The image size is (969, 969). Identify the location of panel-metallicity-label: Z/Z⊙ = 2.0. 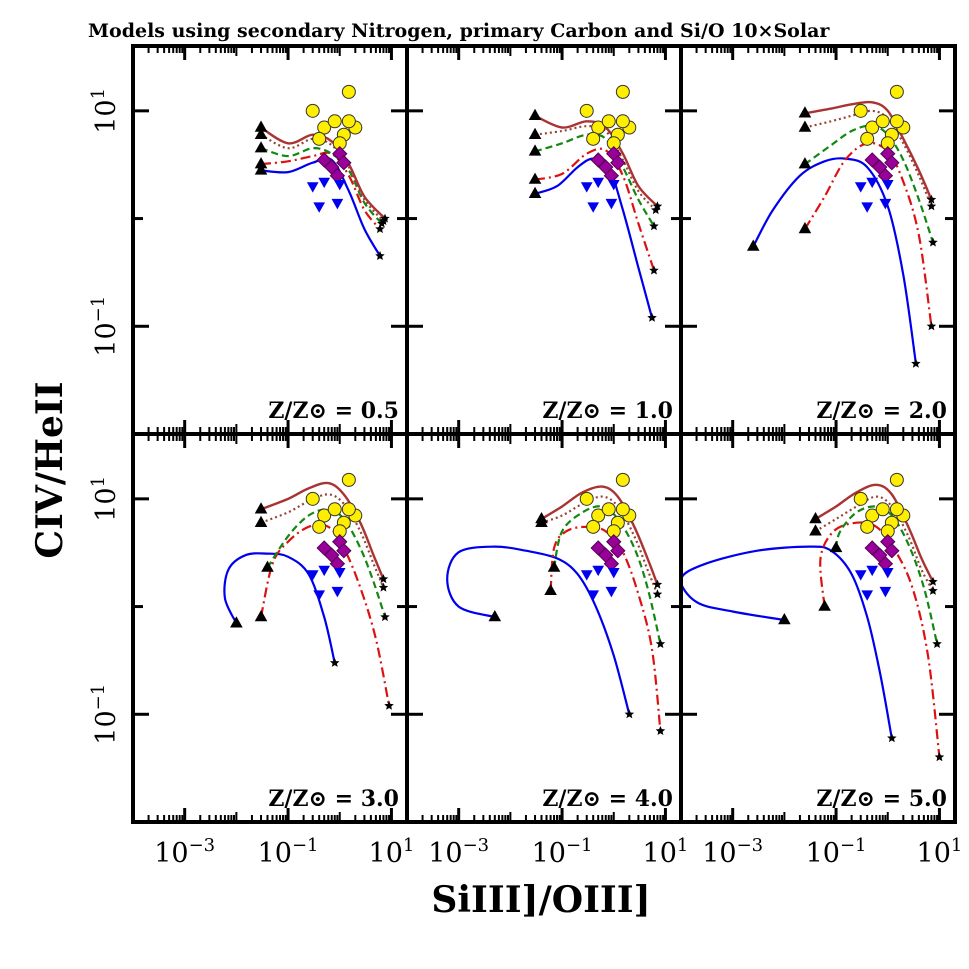
(881, 411).